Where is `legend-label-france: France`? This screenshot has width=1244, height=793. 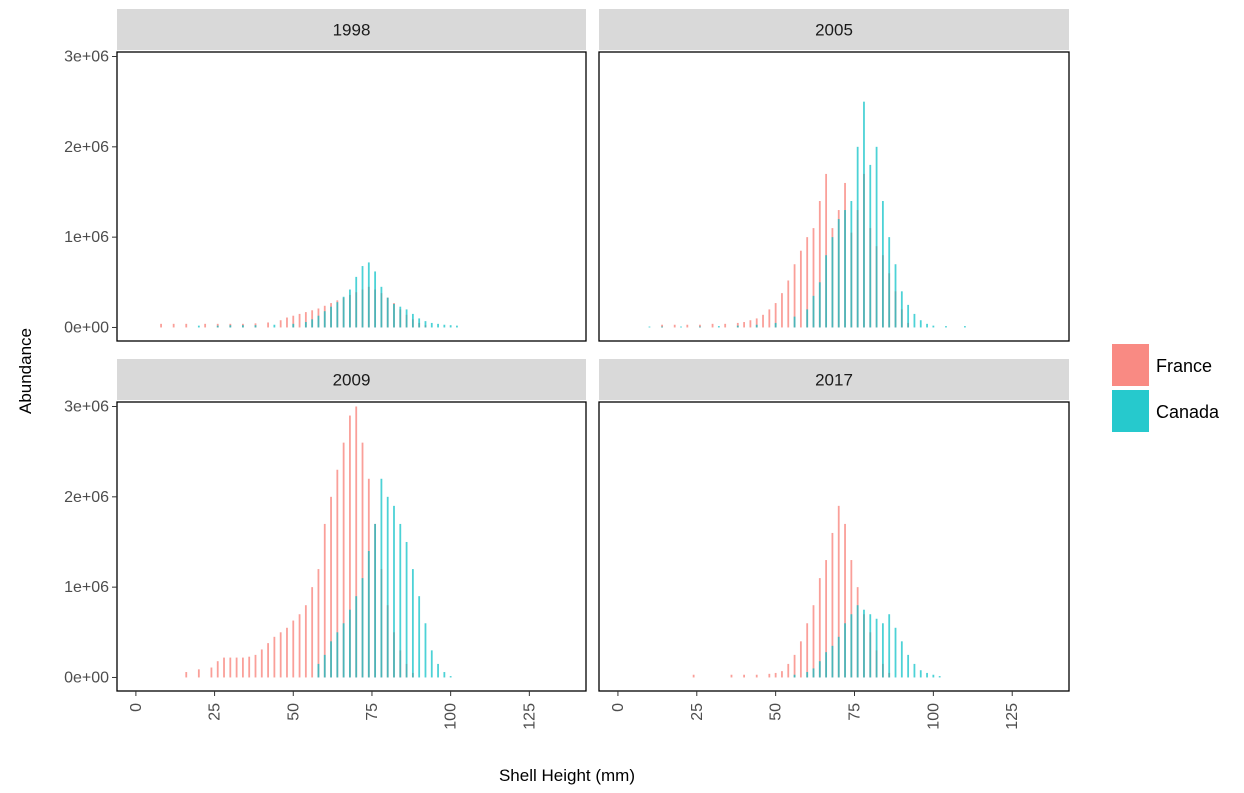
legend-label-france: France is located at coordinates (1184, 366).